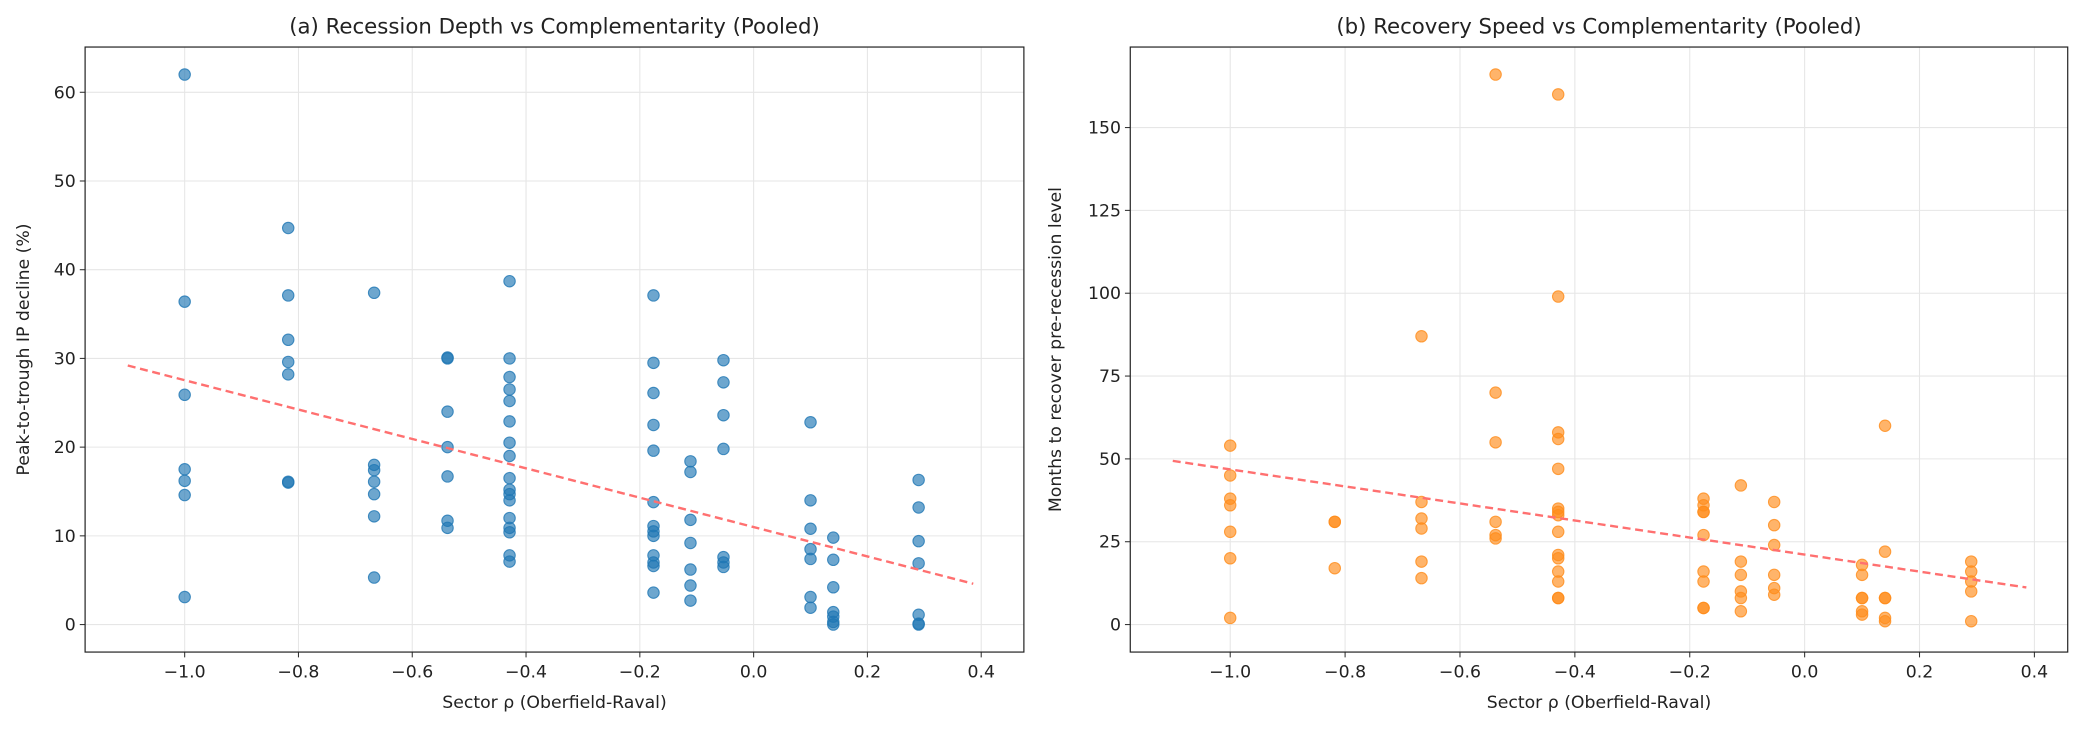 The height and width of the screenshot is (735, 2085). What do you see at coordinates (1104, 211) in the screenshot?
I see `y-tick-label: 125` at bounding box center [1104, 211].